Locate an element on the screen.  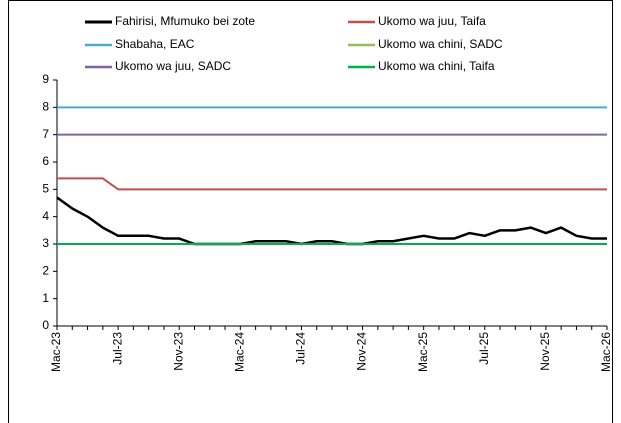
y-tick-label: 7 is located at coordinates (45, 134).